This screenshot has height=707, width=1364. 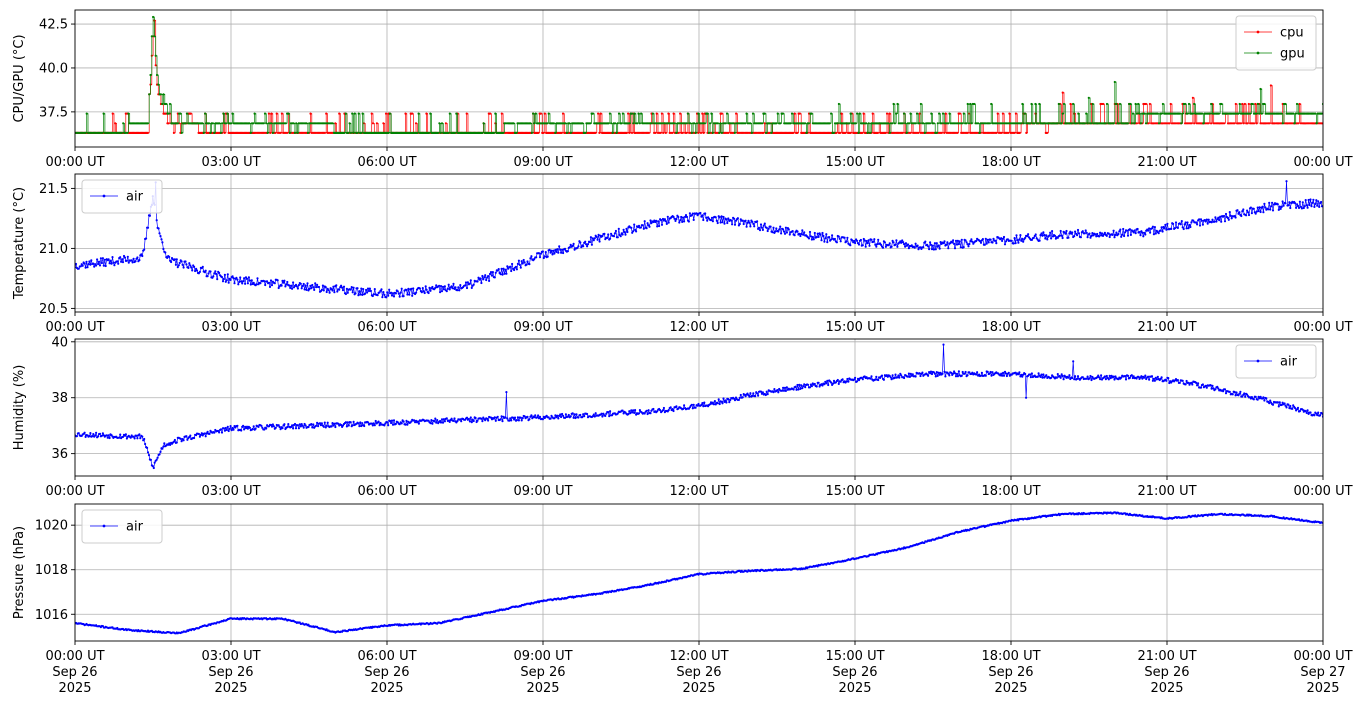 I want to click on y-tick-label: 37.5, so click(x=53, y=112).